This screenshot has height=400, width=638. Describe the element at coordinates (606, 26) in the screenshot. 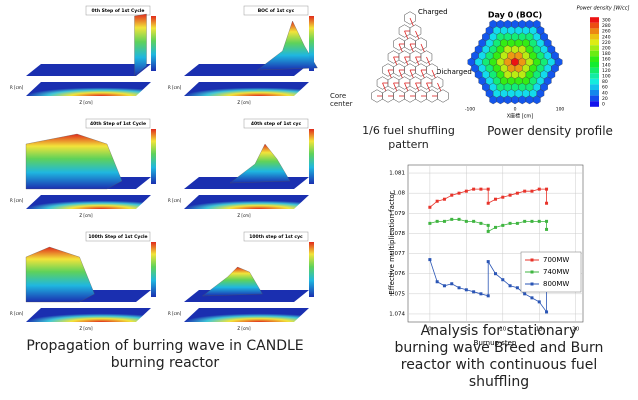

I see `colorbar-tick: 280` at that location.